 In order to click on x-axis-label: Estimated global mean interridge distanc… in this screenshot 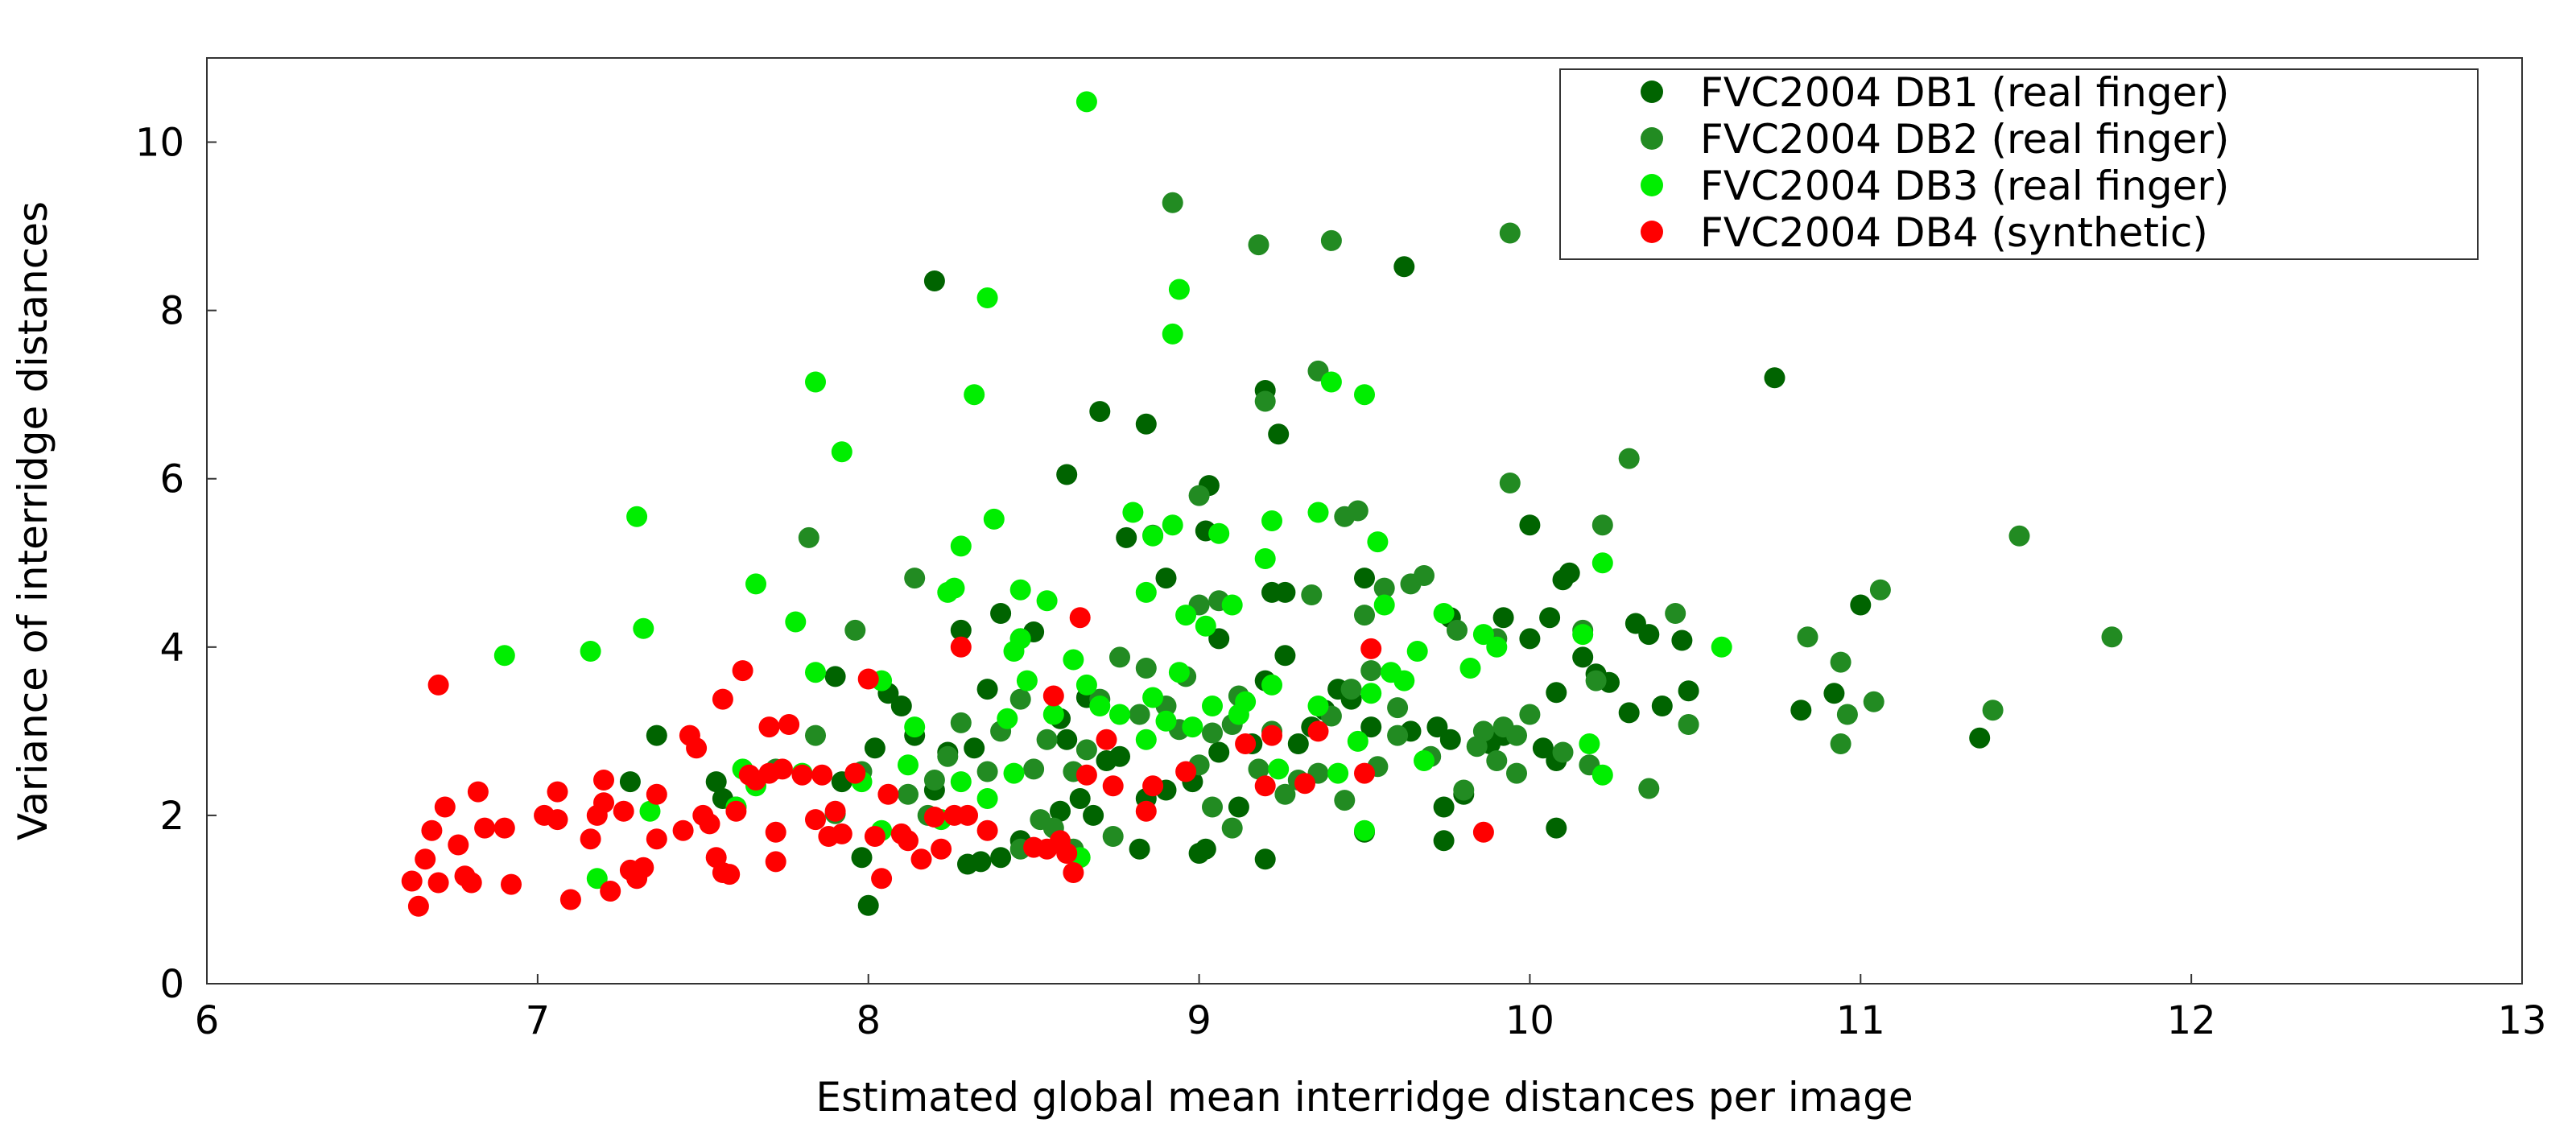, I will do `click(1364, 1097)`.